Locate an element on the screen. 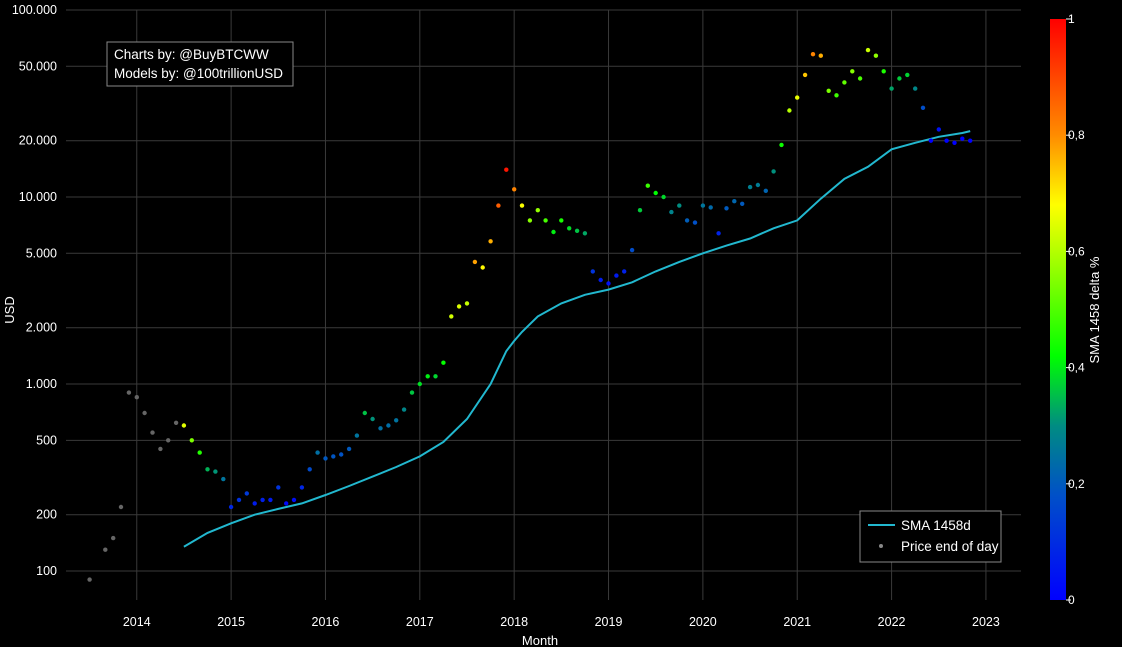  annotation-line-1: Charts by: @BuyBTCWW is located at coordinates (191, 54).